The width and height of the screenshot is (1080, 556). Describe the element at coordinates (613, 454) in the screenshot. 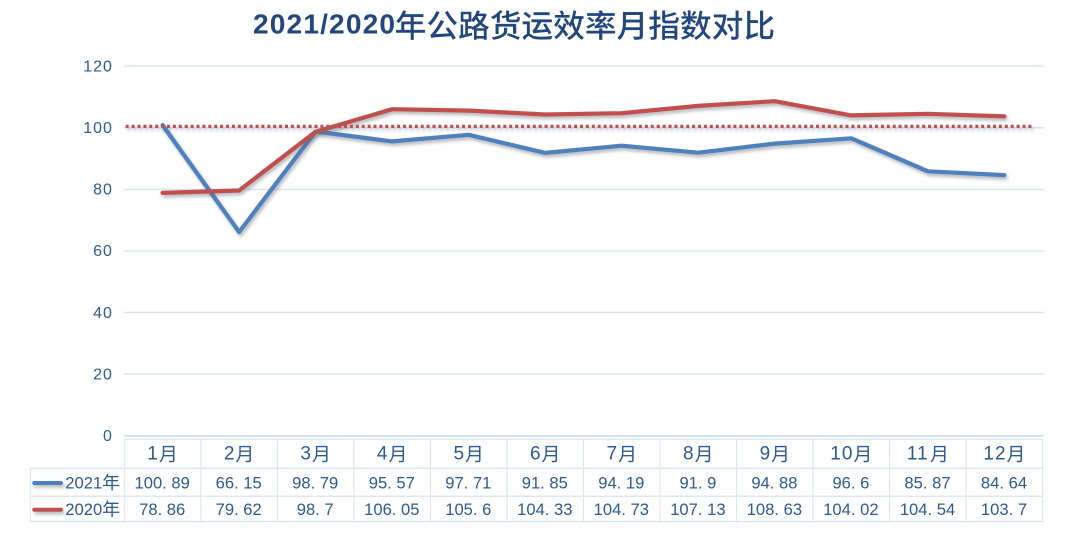

I see `svg-text: 7` at that location.